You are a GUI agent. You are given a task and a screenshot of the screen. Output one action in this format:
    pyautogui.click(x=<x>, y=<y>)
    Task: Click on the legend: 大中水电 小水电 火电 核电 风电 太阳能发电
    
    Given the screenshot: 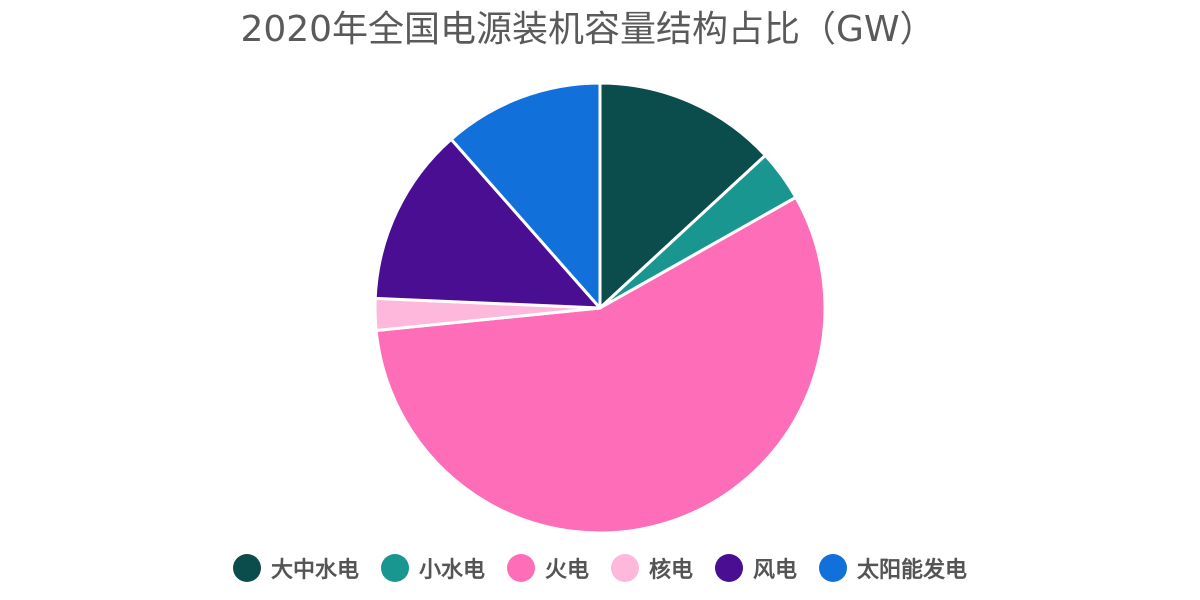 What is the action you would take?
    pyautogui.click(x=600, y=568)
    